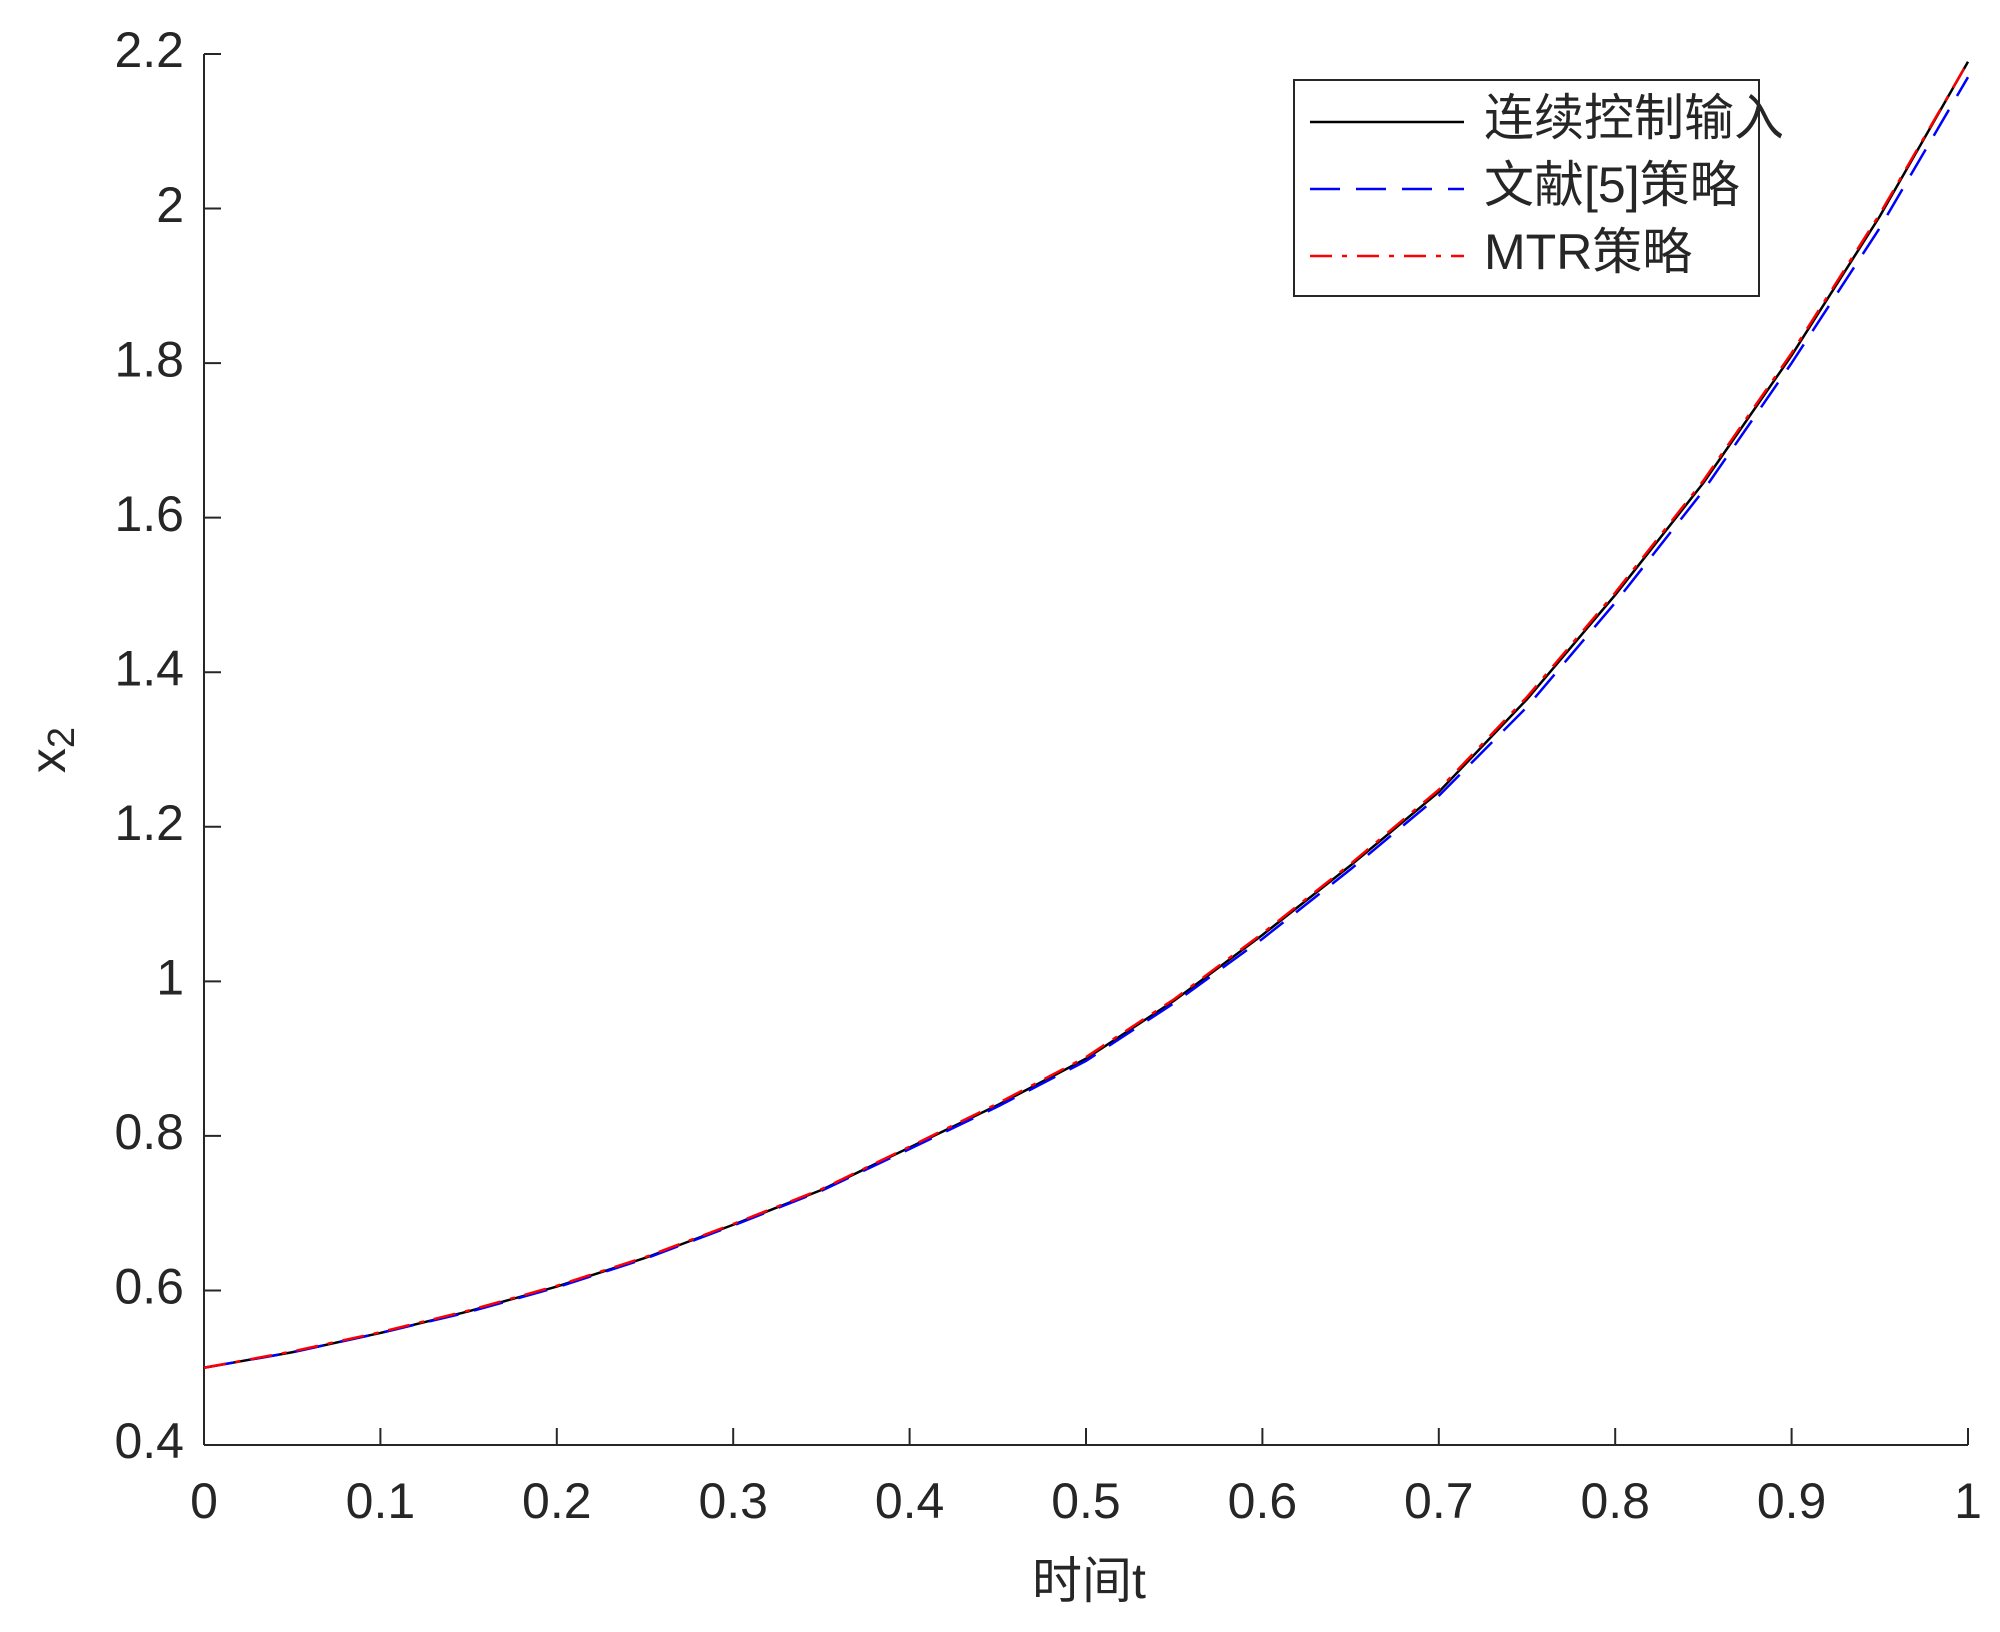  Describe the element at coordinates (733, 1501) in the screenshot. I see `x-tick-label: 0.3` at that location.